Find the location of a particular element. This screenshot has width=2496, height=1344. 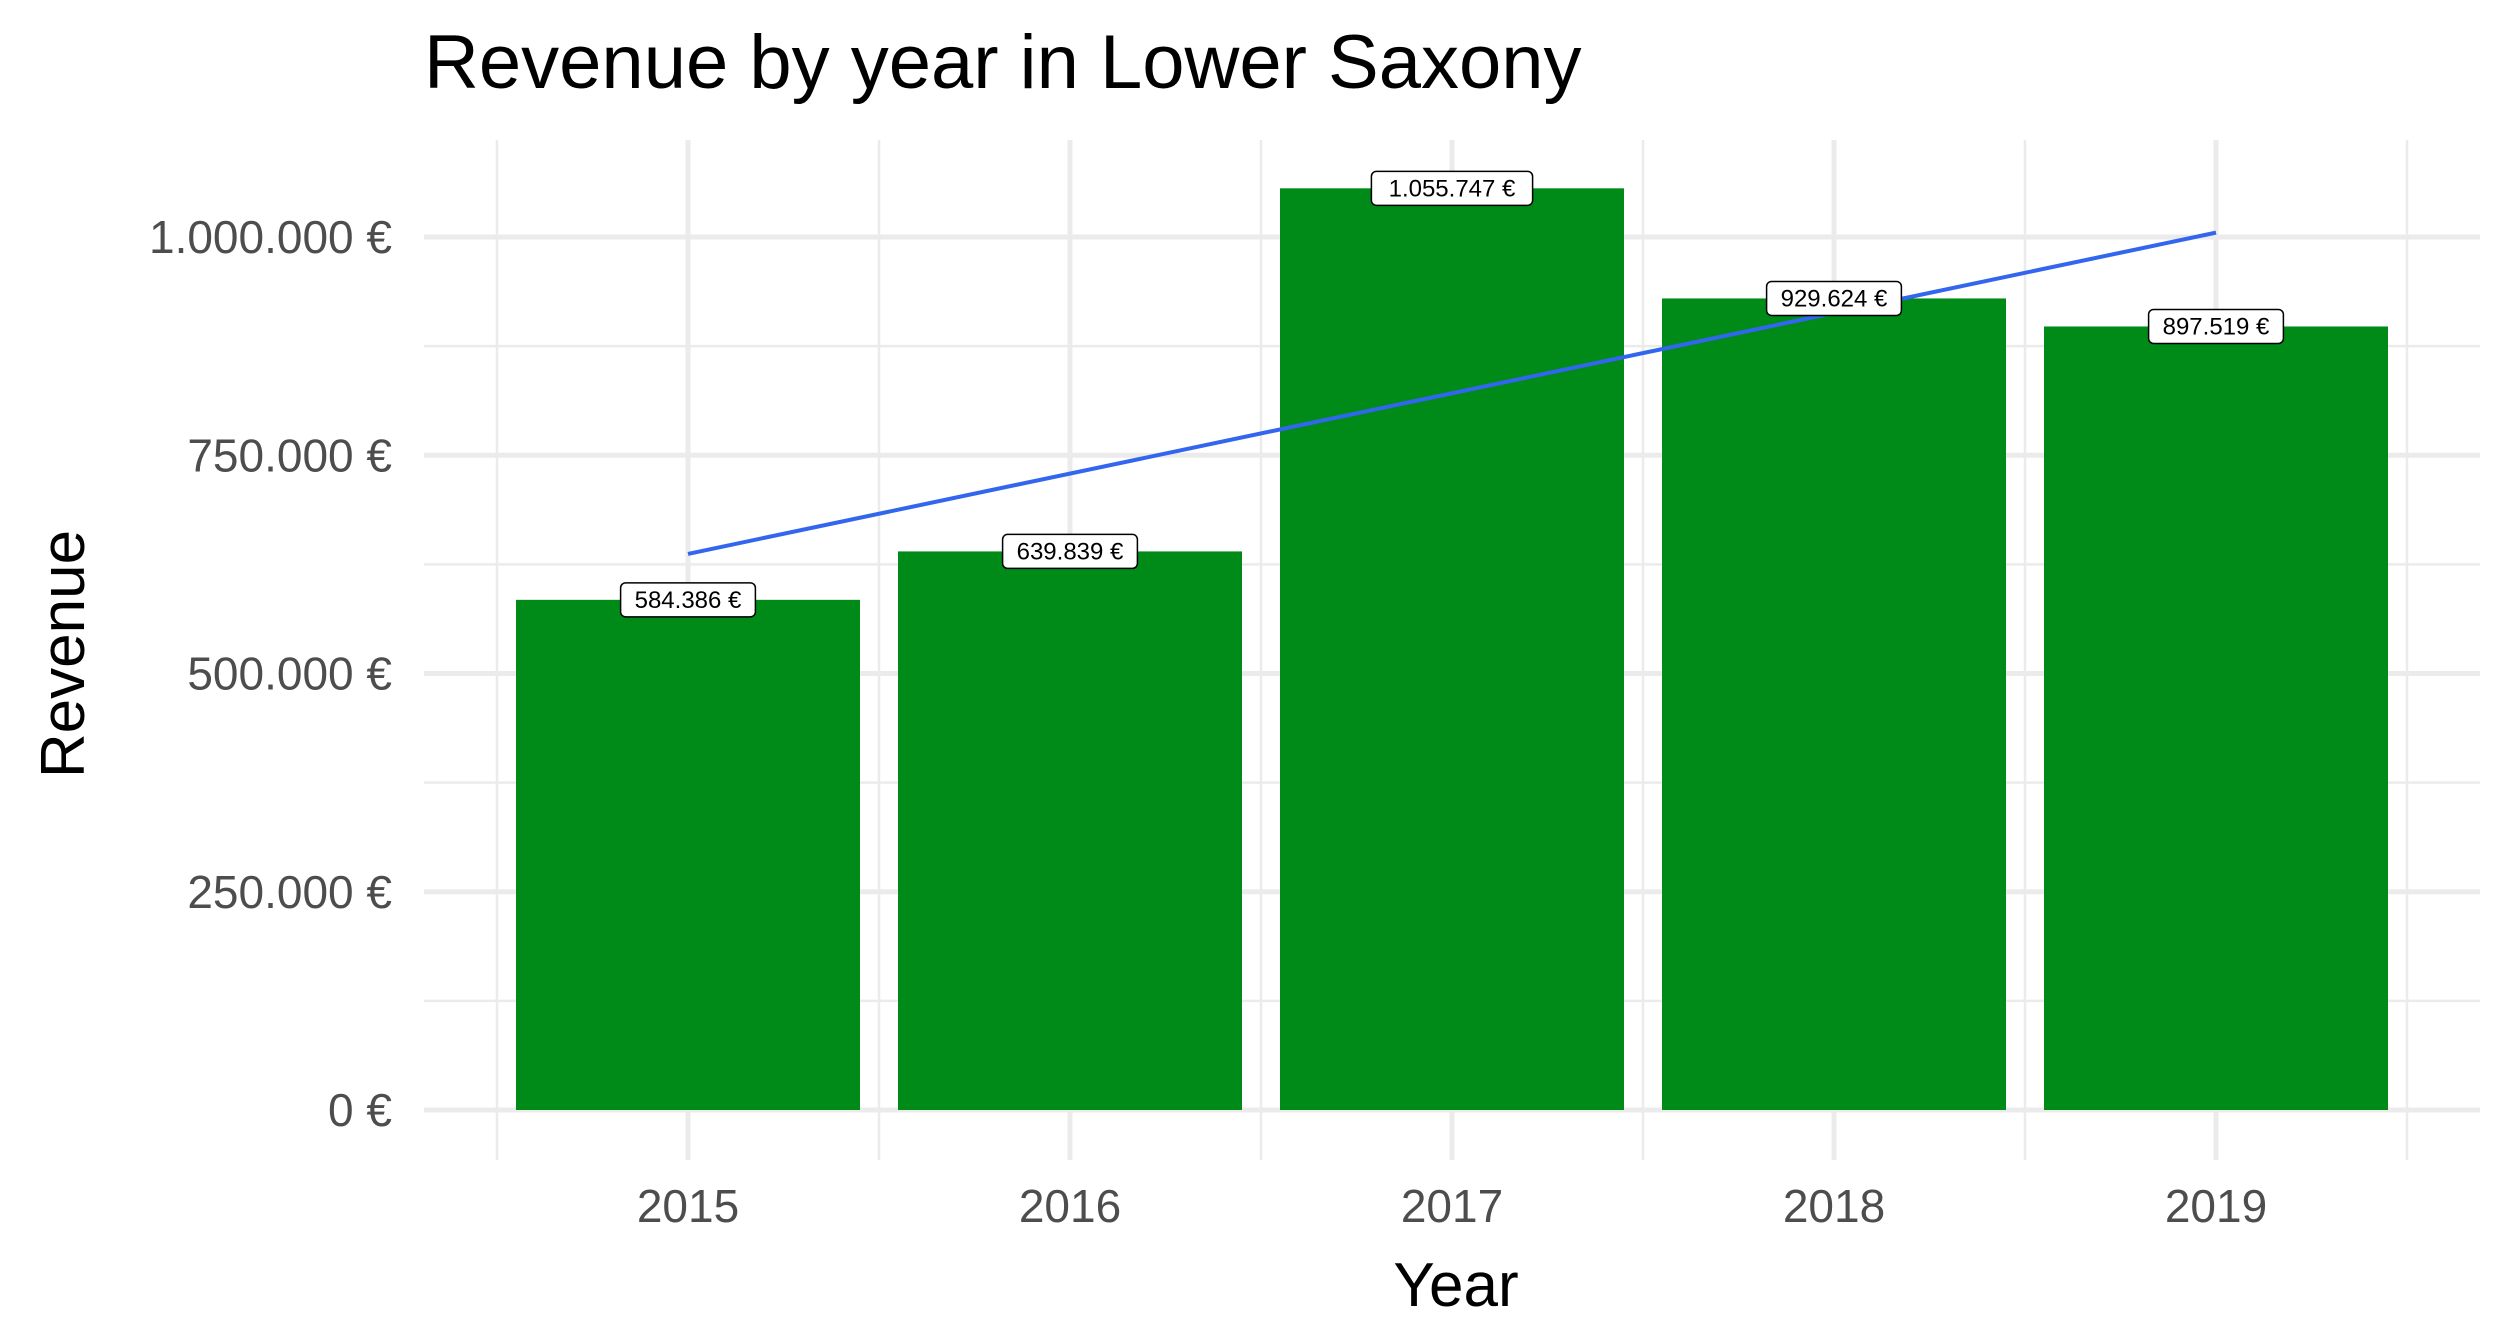

bar-2019 is located at coordinates (2216, 718).